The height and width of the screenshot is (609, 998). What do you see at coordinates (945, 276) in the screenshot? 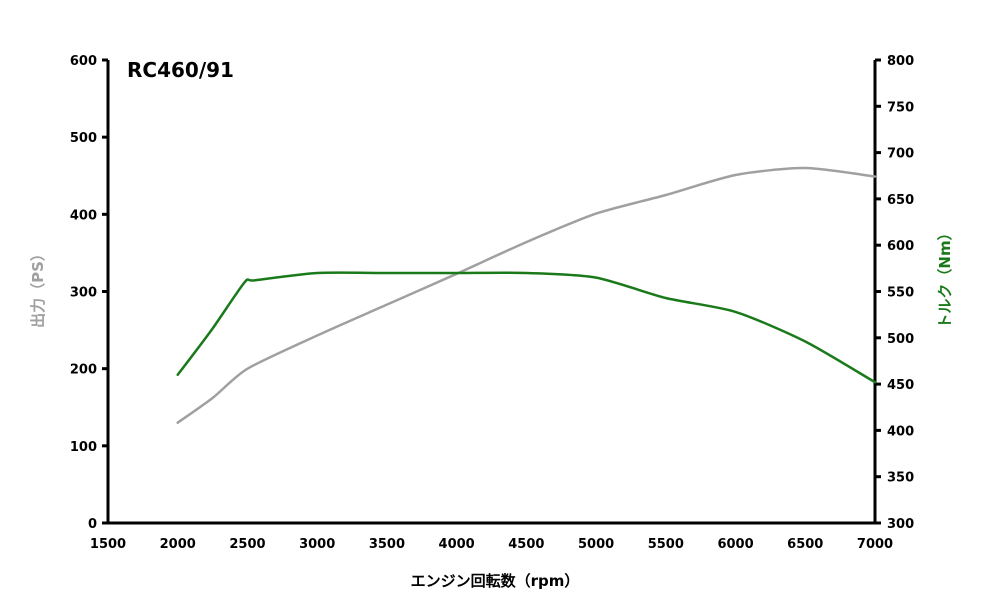
I see `right-y-axis-title: トルク（Nm）` at bounding box center [945, 276].